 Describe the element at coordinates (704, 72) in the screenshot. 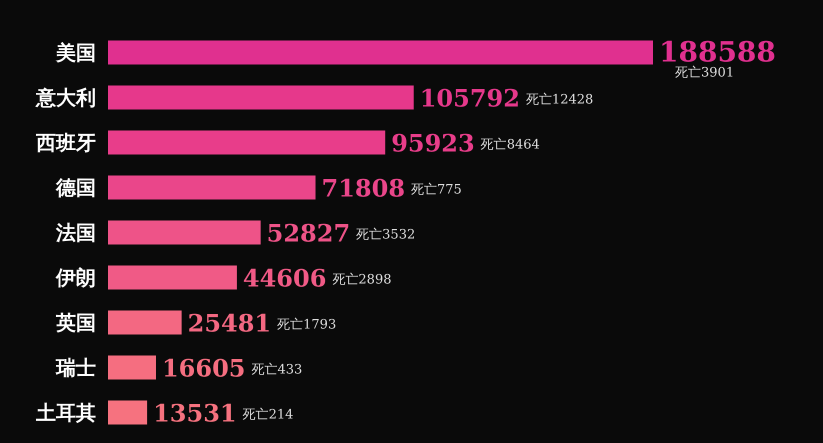

I see `text: 死亡3901` at that location.